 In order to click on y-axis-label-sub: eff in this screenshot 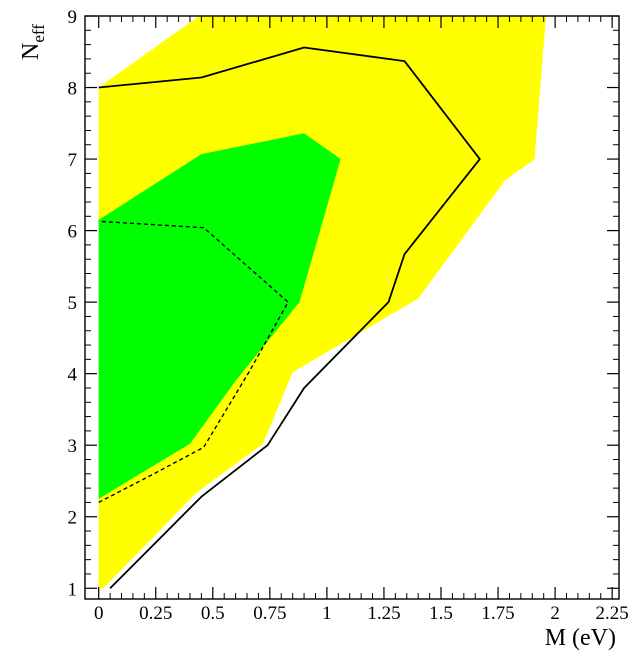, I will do `click(38, 33)`.